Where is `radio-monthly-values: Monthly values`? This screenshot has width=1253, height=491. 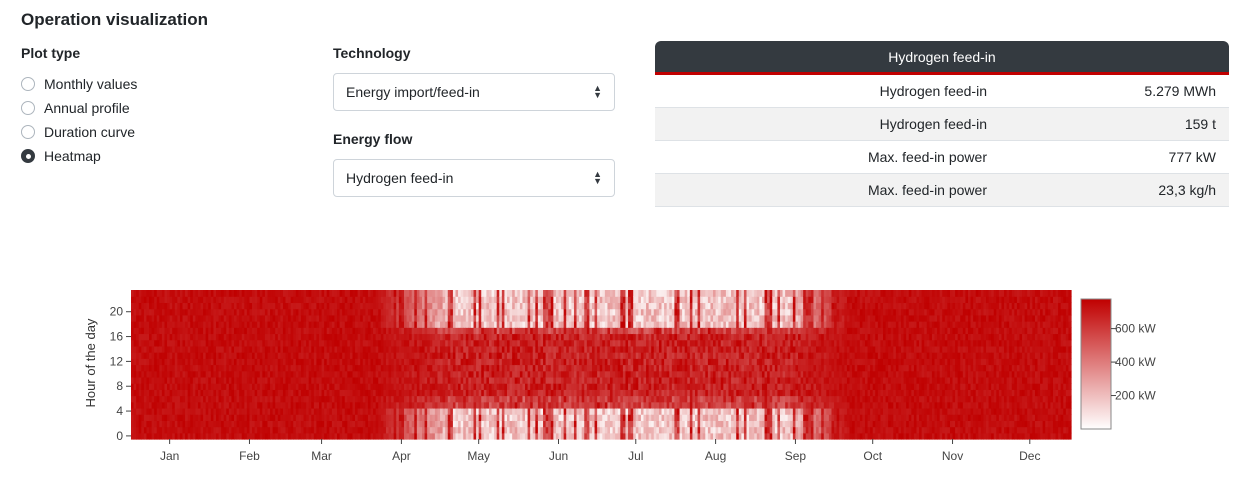 radio-monthly-values: Monthly values is located at coordinates (79, 84).